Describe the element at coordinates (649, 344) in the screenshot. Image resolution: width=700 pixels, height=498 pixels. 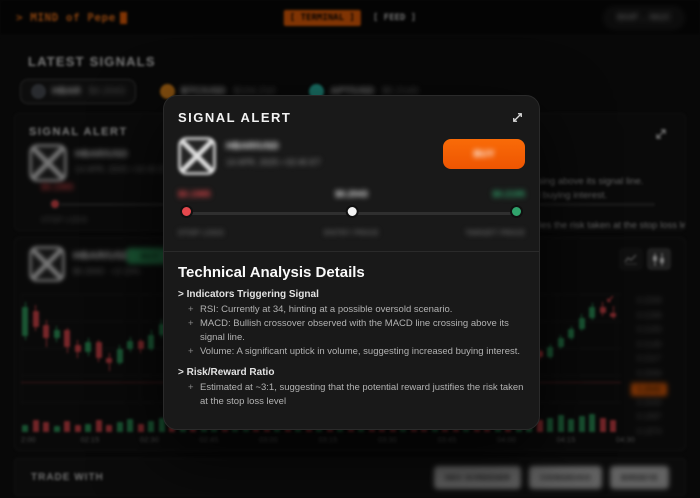
I see `price-tick: 0.2140` at that location.